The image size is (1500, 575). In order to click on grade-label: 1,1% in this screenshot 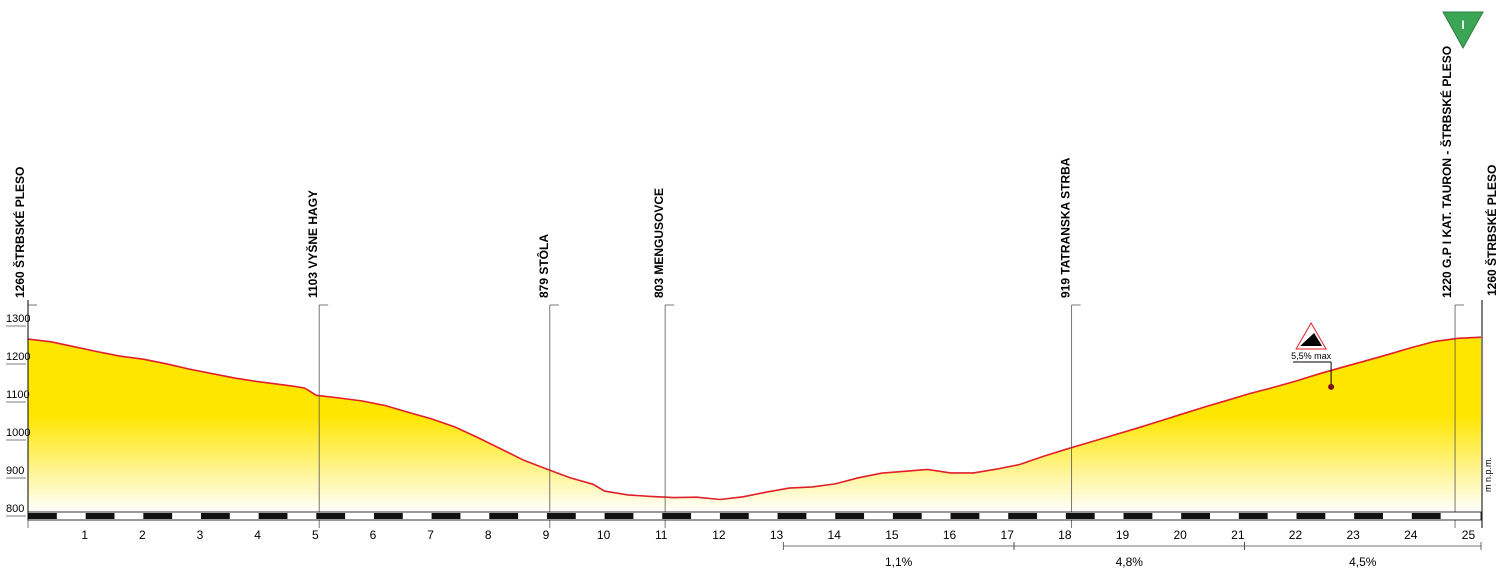, I will do `click(899, 562)`.